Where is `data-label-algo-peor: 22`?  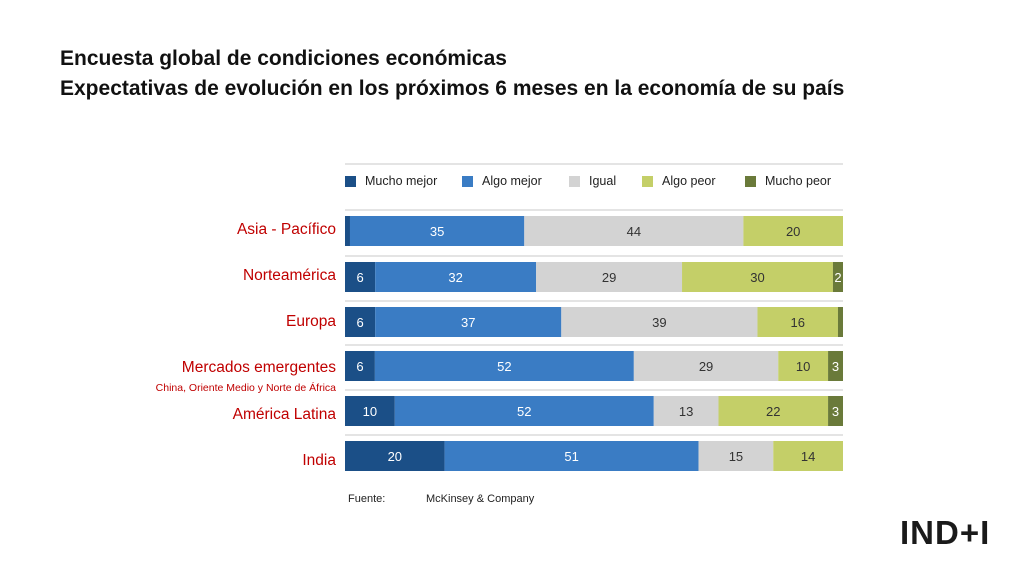 data-label-algo-peor: 22 is located at coordinates (773, 411).